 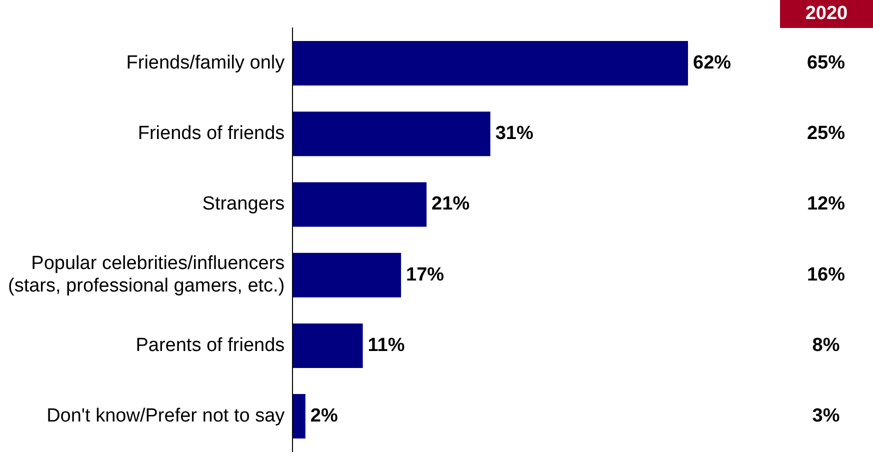 I want to click on y-tick-label: Parents of friends, so click(x=210, y=345).